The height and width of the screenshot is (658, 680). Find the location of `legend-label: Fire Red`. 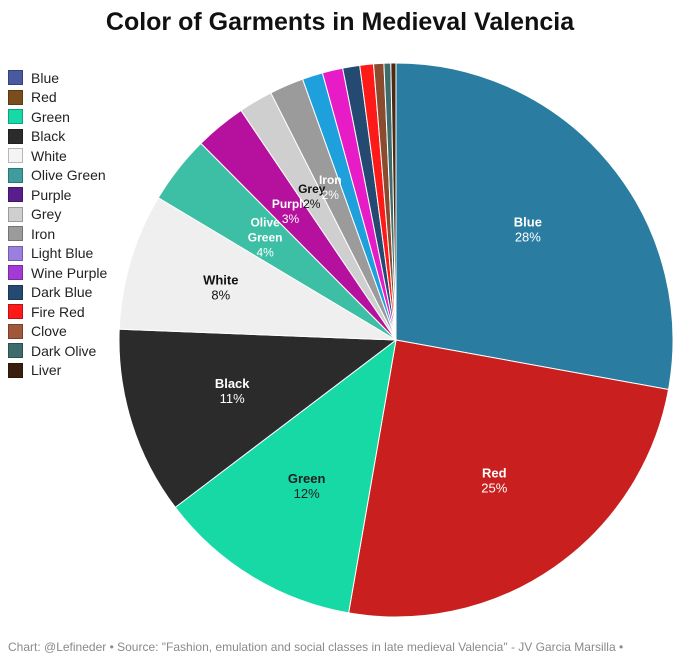

legend-label: Fire Red is located at coordinates (58, 311).